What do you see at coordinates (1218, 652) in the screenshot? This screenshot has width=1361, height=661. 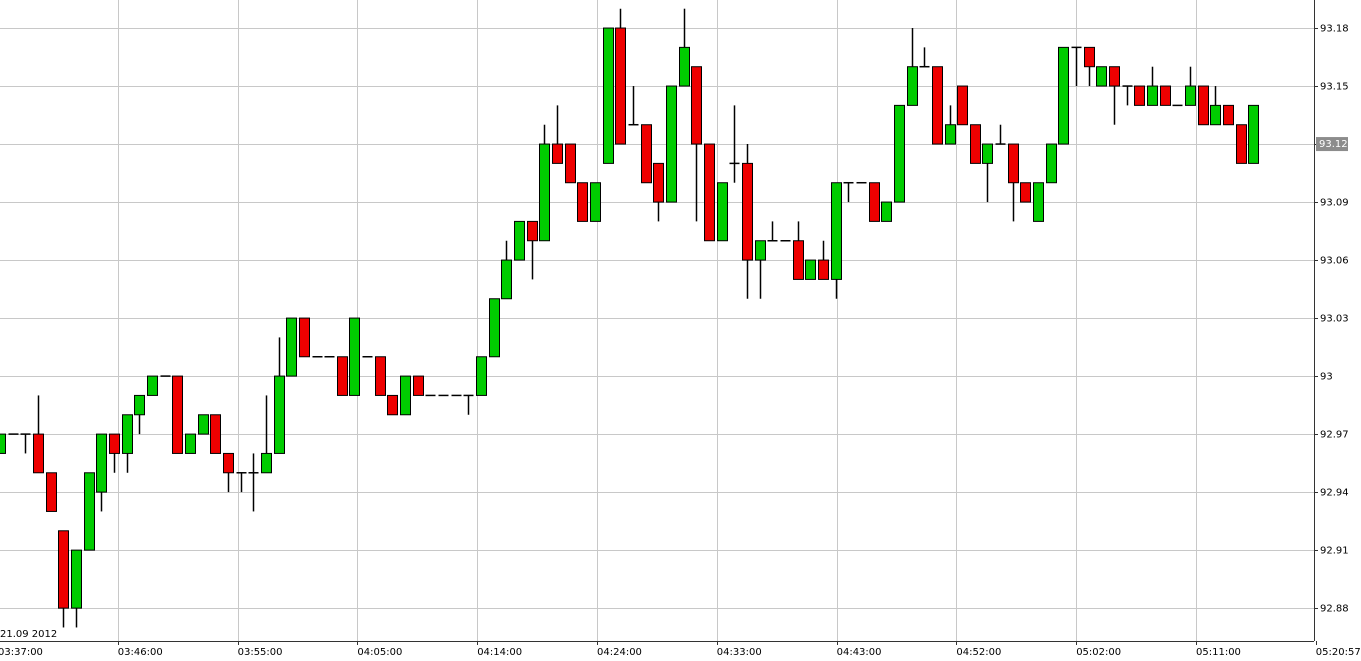 I see `x-tick-label: 05:11:00` at bounding box center [1218, 652].